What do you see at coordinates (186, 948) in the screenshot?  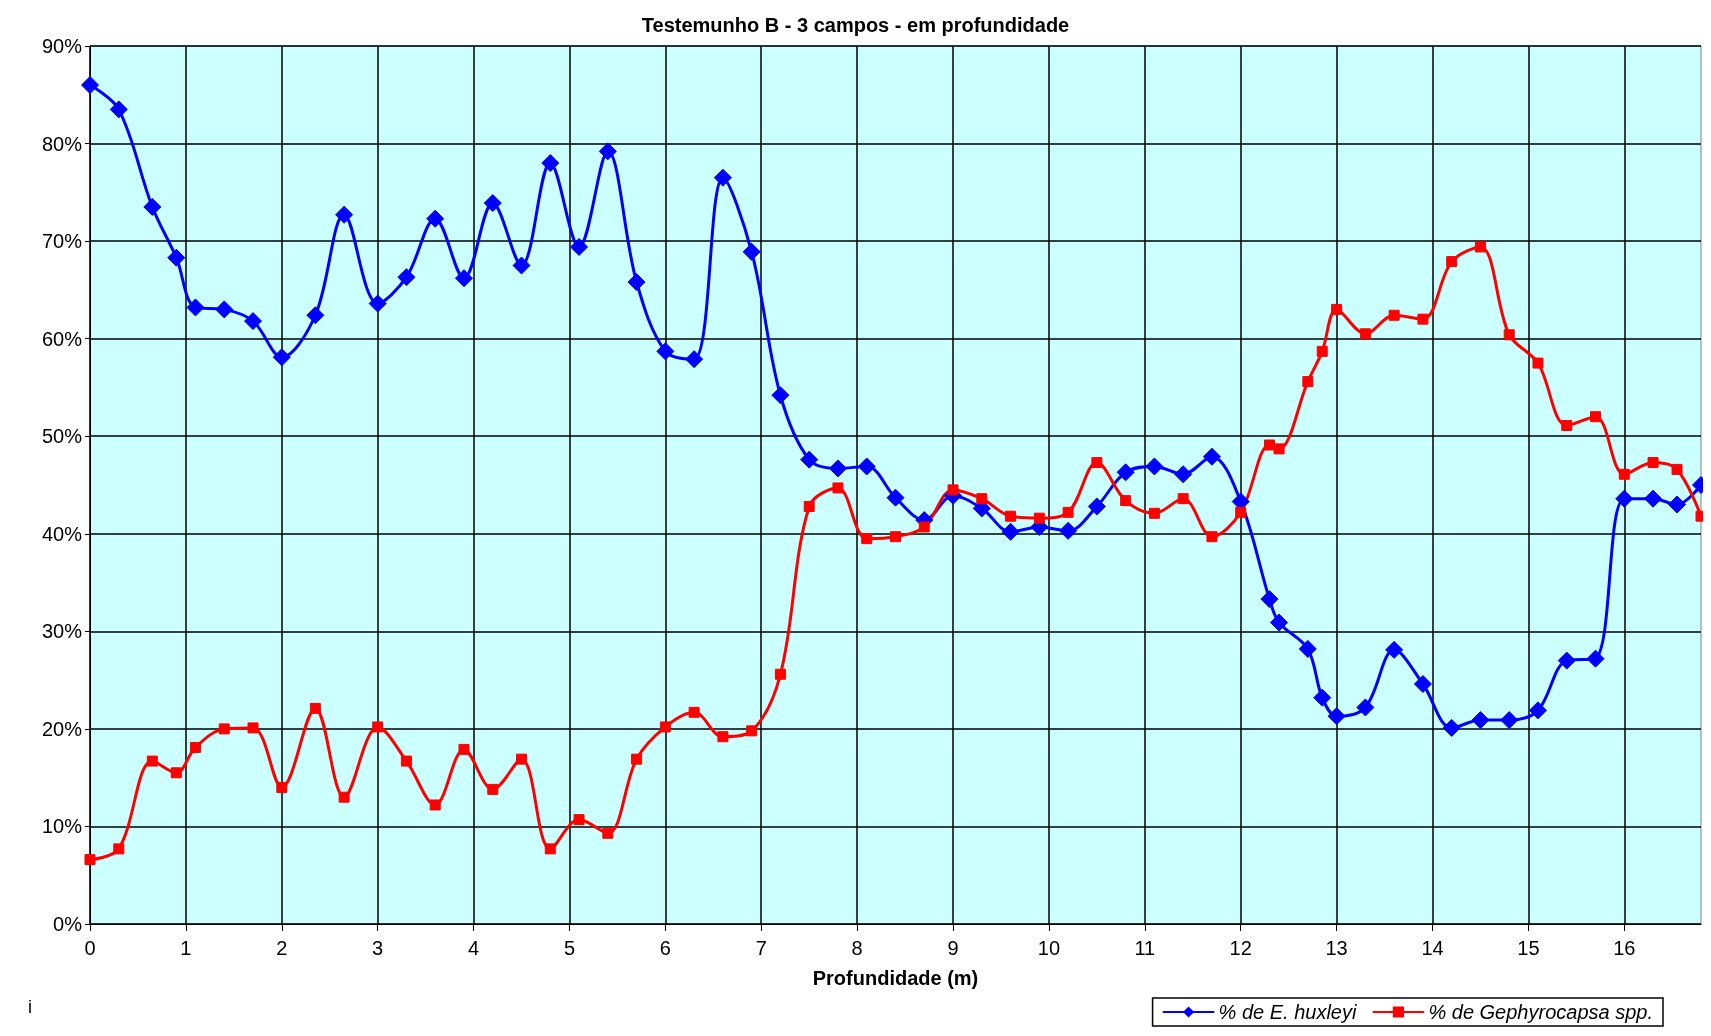 I see `x-tick-label: 1` at bounding box center [186, 948].